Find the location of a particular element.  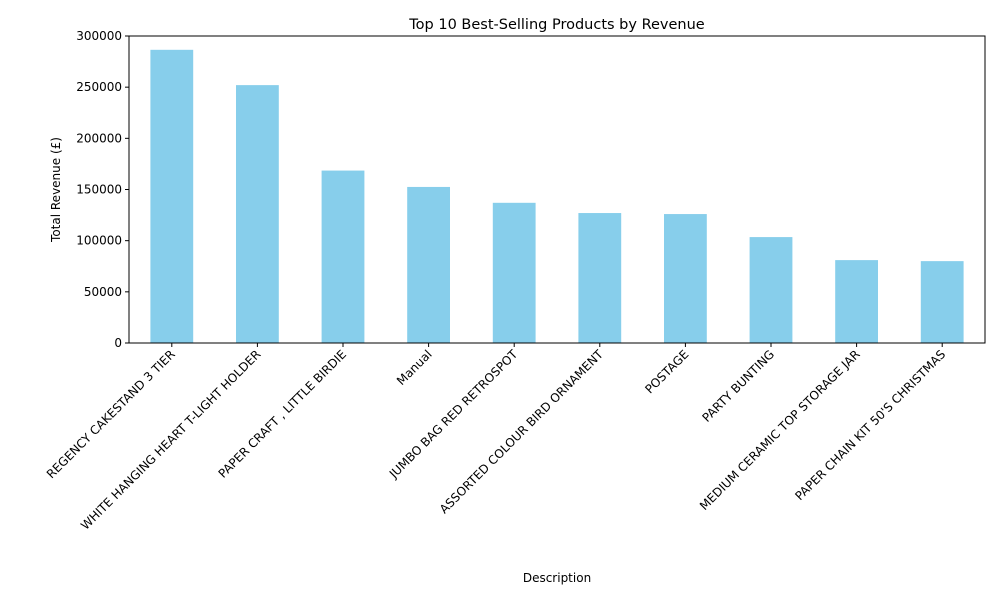

y-tick-label-5: 200000 is located at coordinates (99, 138).